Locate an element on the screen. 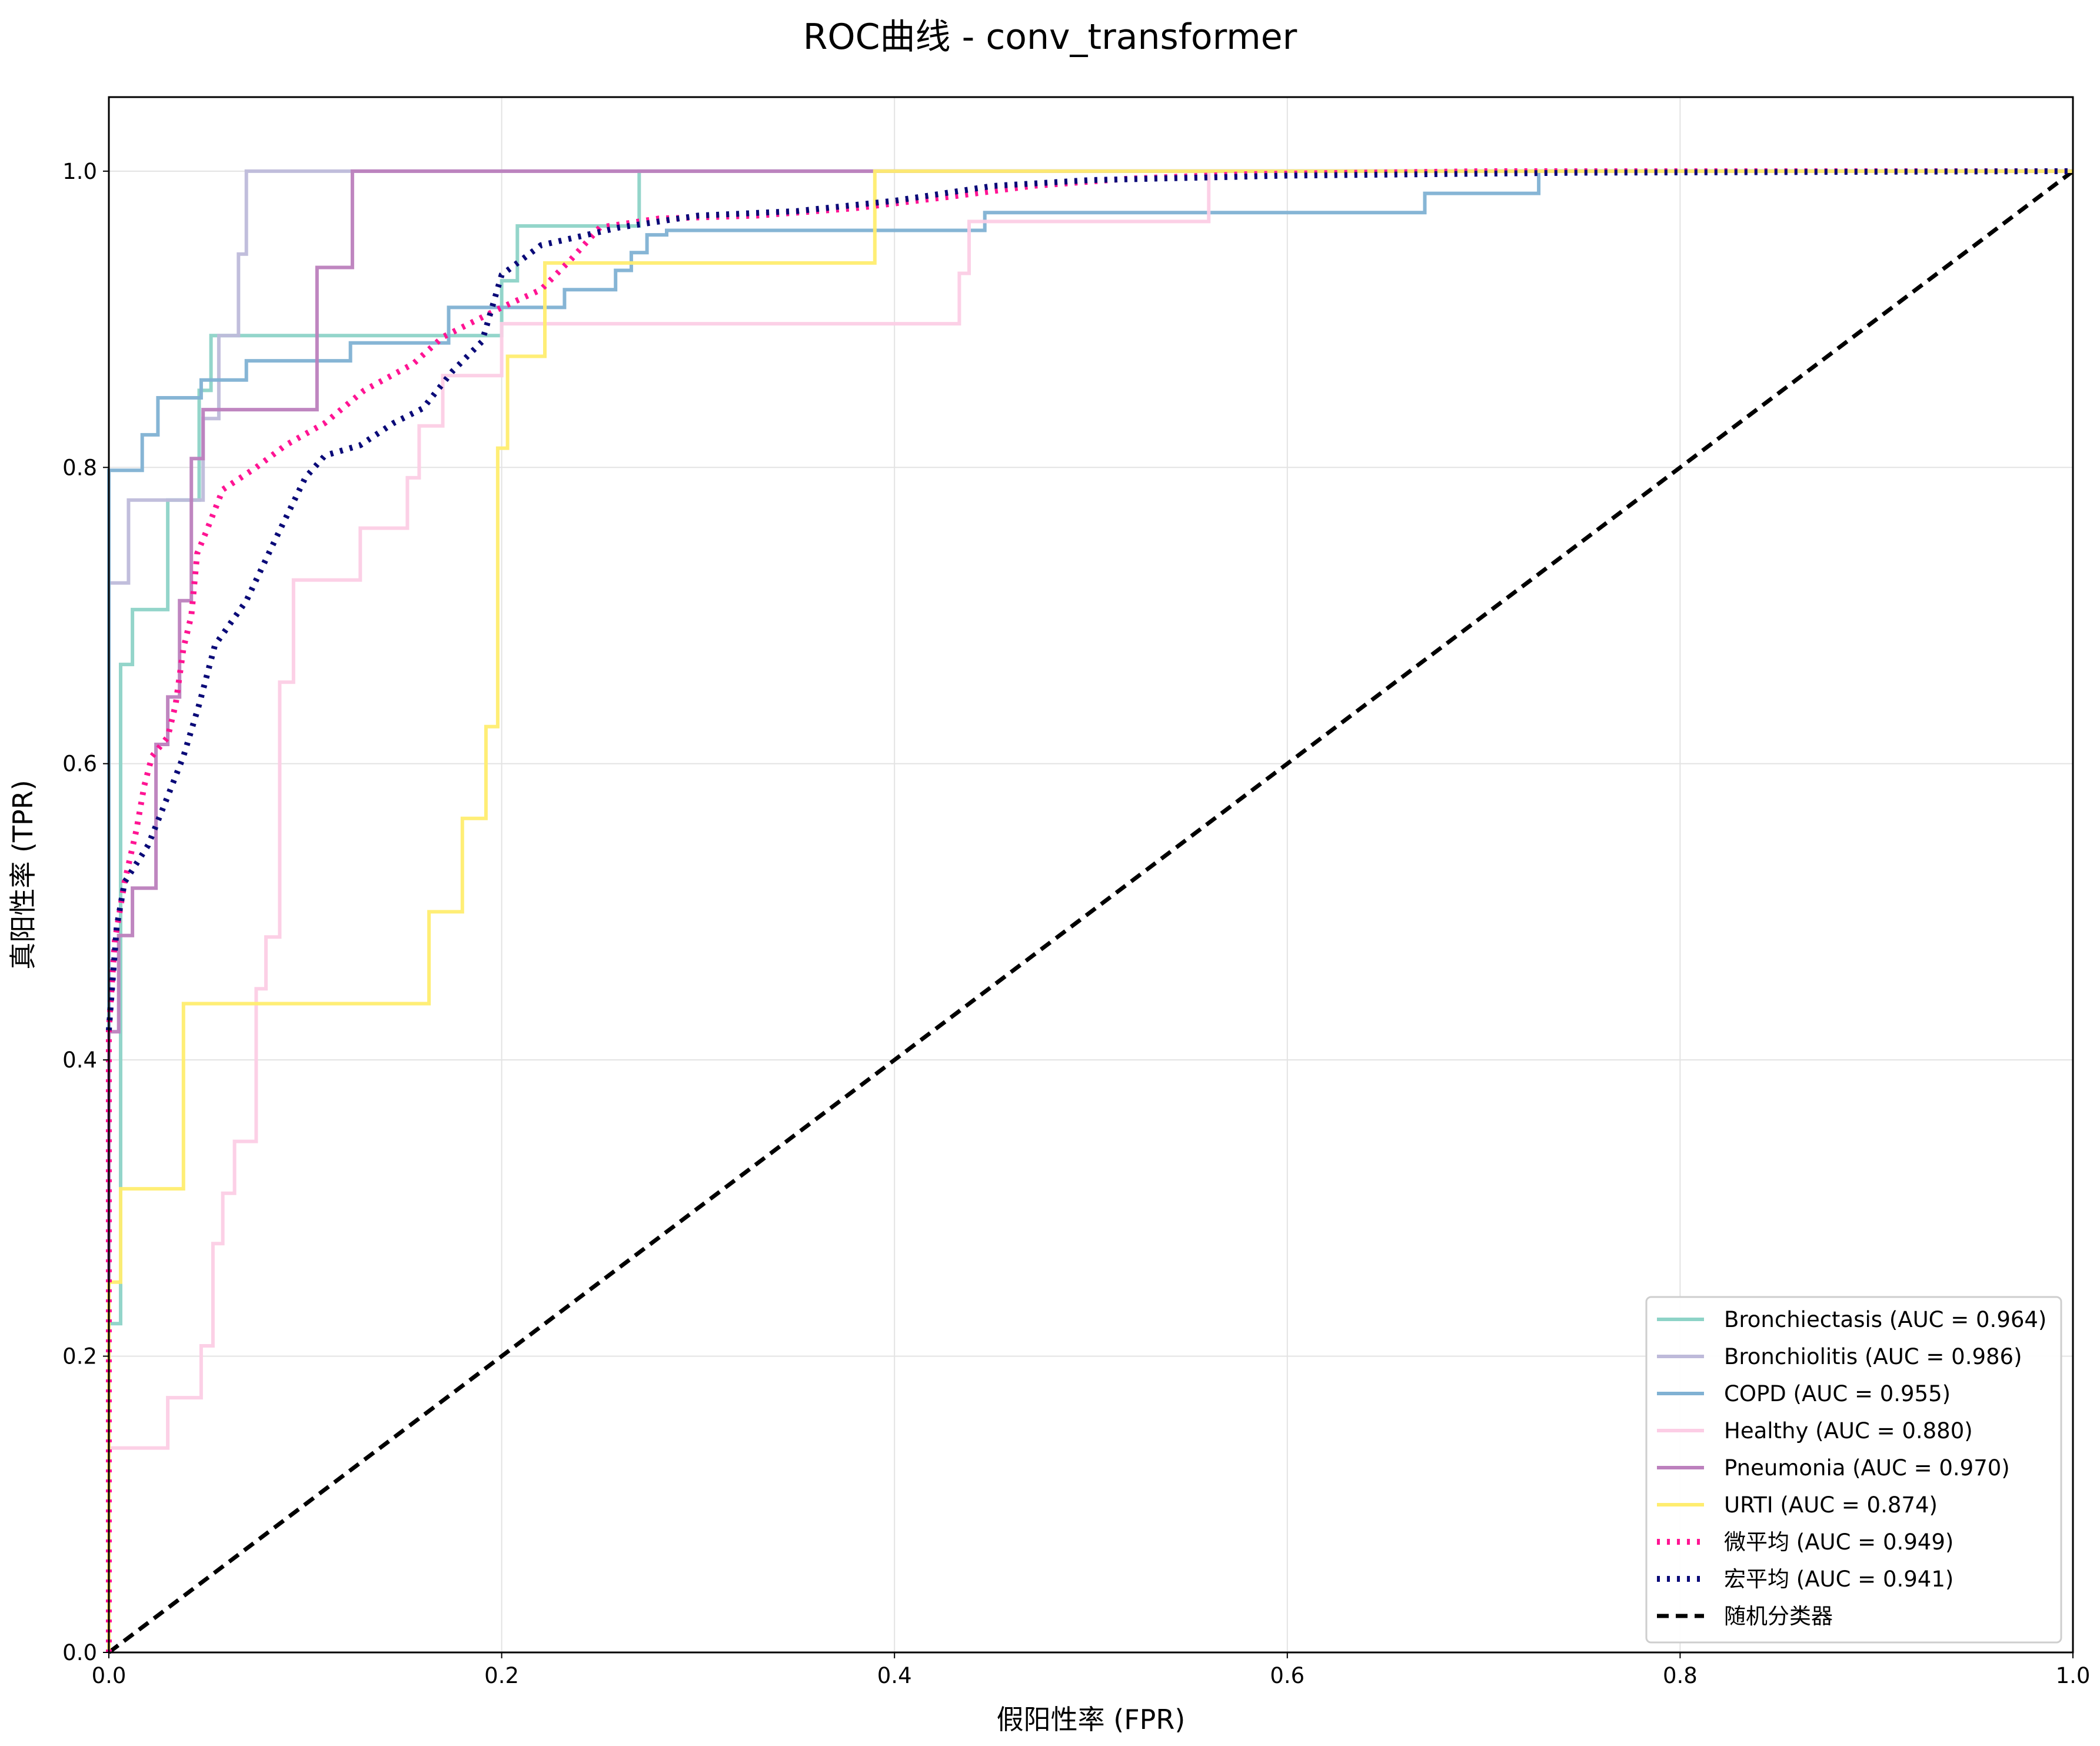  legend-entry: 宏平均 (AUC = 0.941) is located at coordinates (1838, 1579).